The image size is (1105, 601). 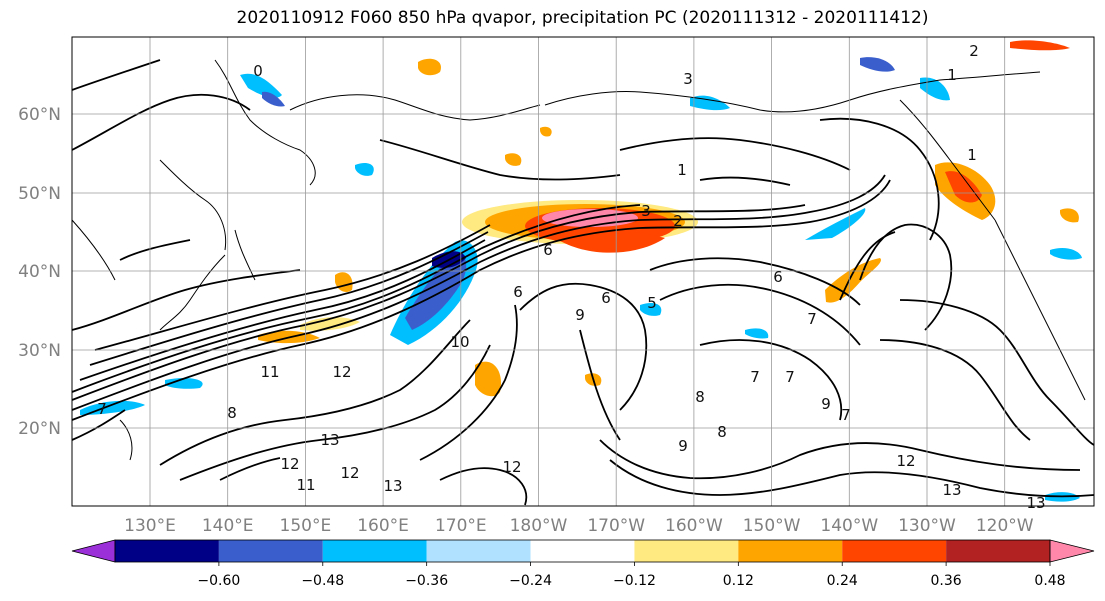 I want to click on longitude-label: 170°E, so click(x=461, y=526).